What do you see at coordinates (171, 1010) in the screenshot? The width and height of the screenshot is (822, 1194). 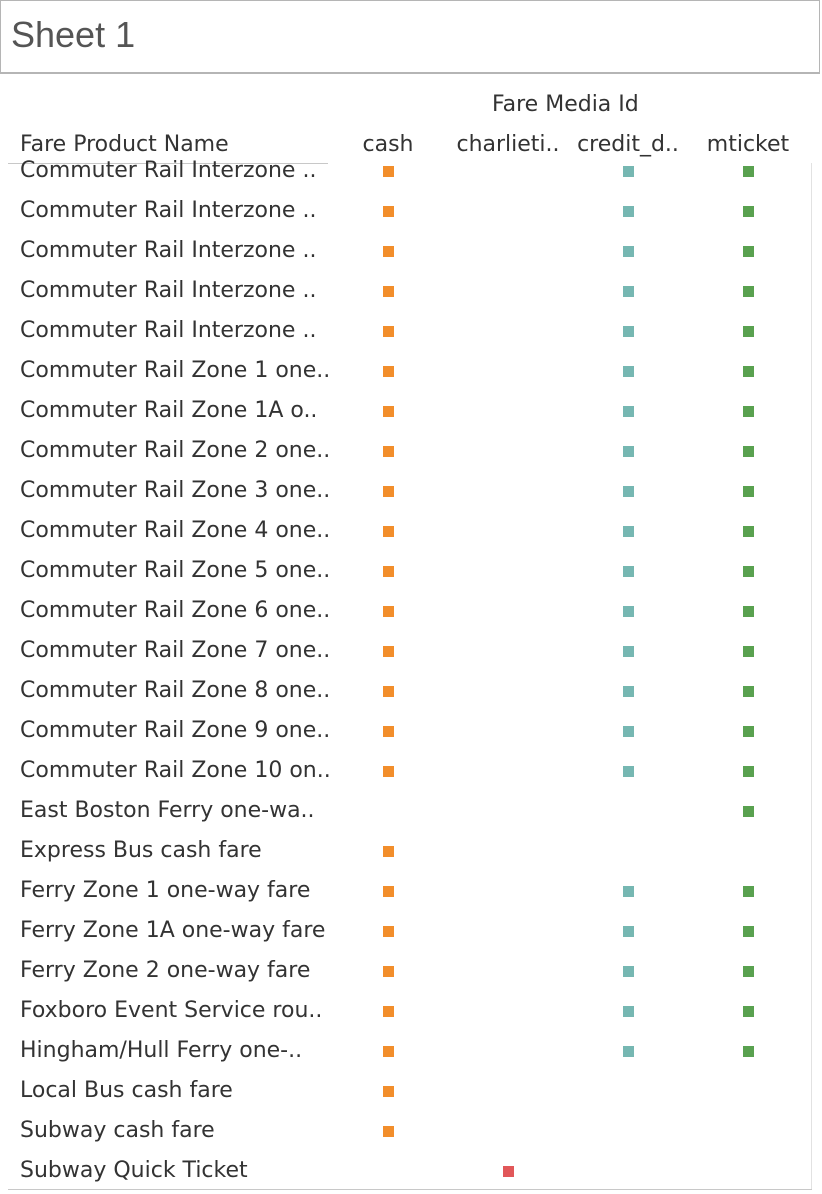 I see `row-label: Foxboro Event Service rou..` at bounding box center [171, 1010].